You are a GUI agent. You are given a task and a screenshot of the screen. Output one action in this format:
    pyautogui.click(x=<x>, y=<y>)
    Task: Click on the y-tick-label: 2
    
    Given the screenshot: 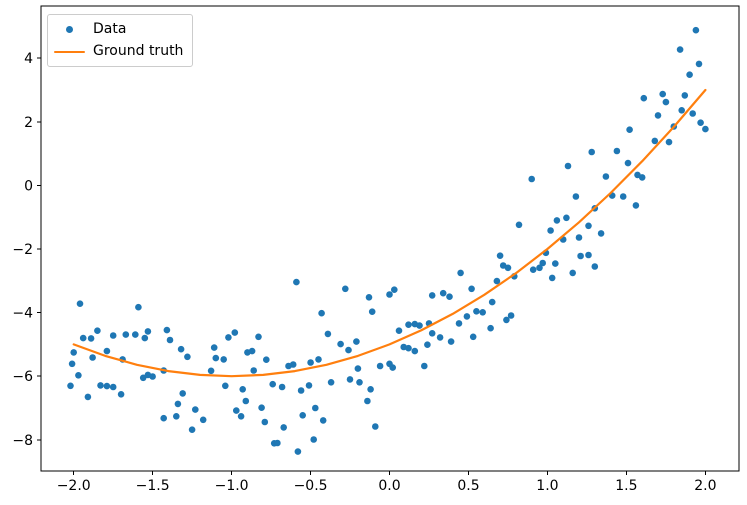 What is the action you would take?
    pyautogui.click(x=28, y=123)
    